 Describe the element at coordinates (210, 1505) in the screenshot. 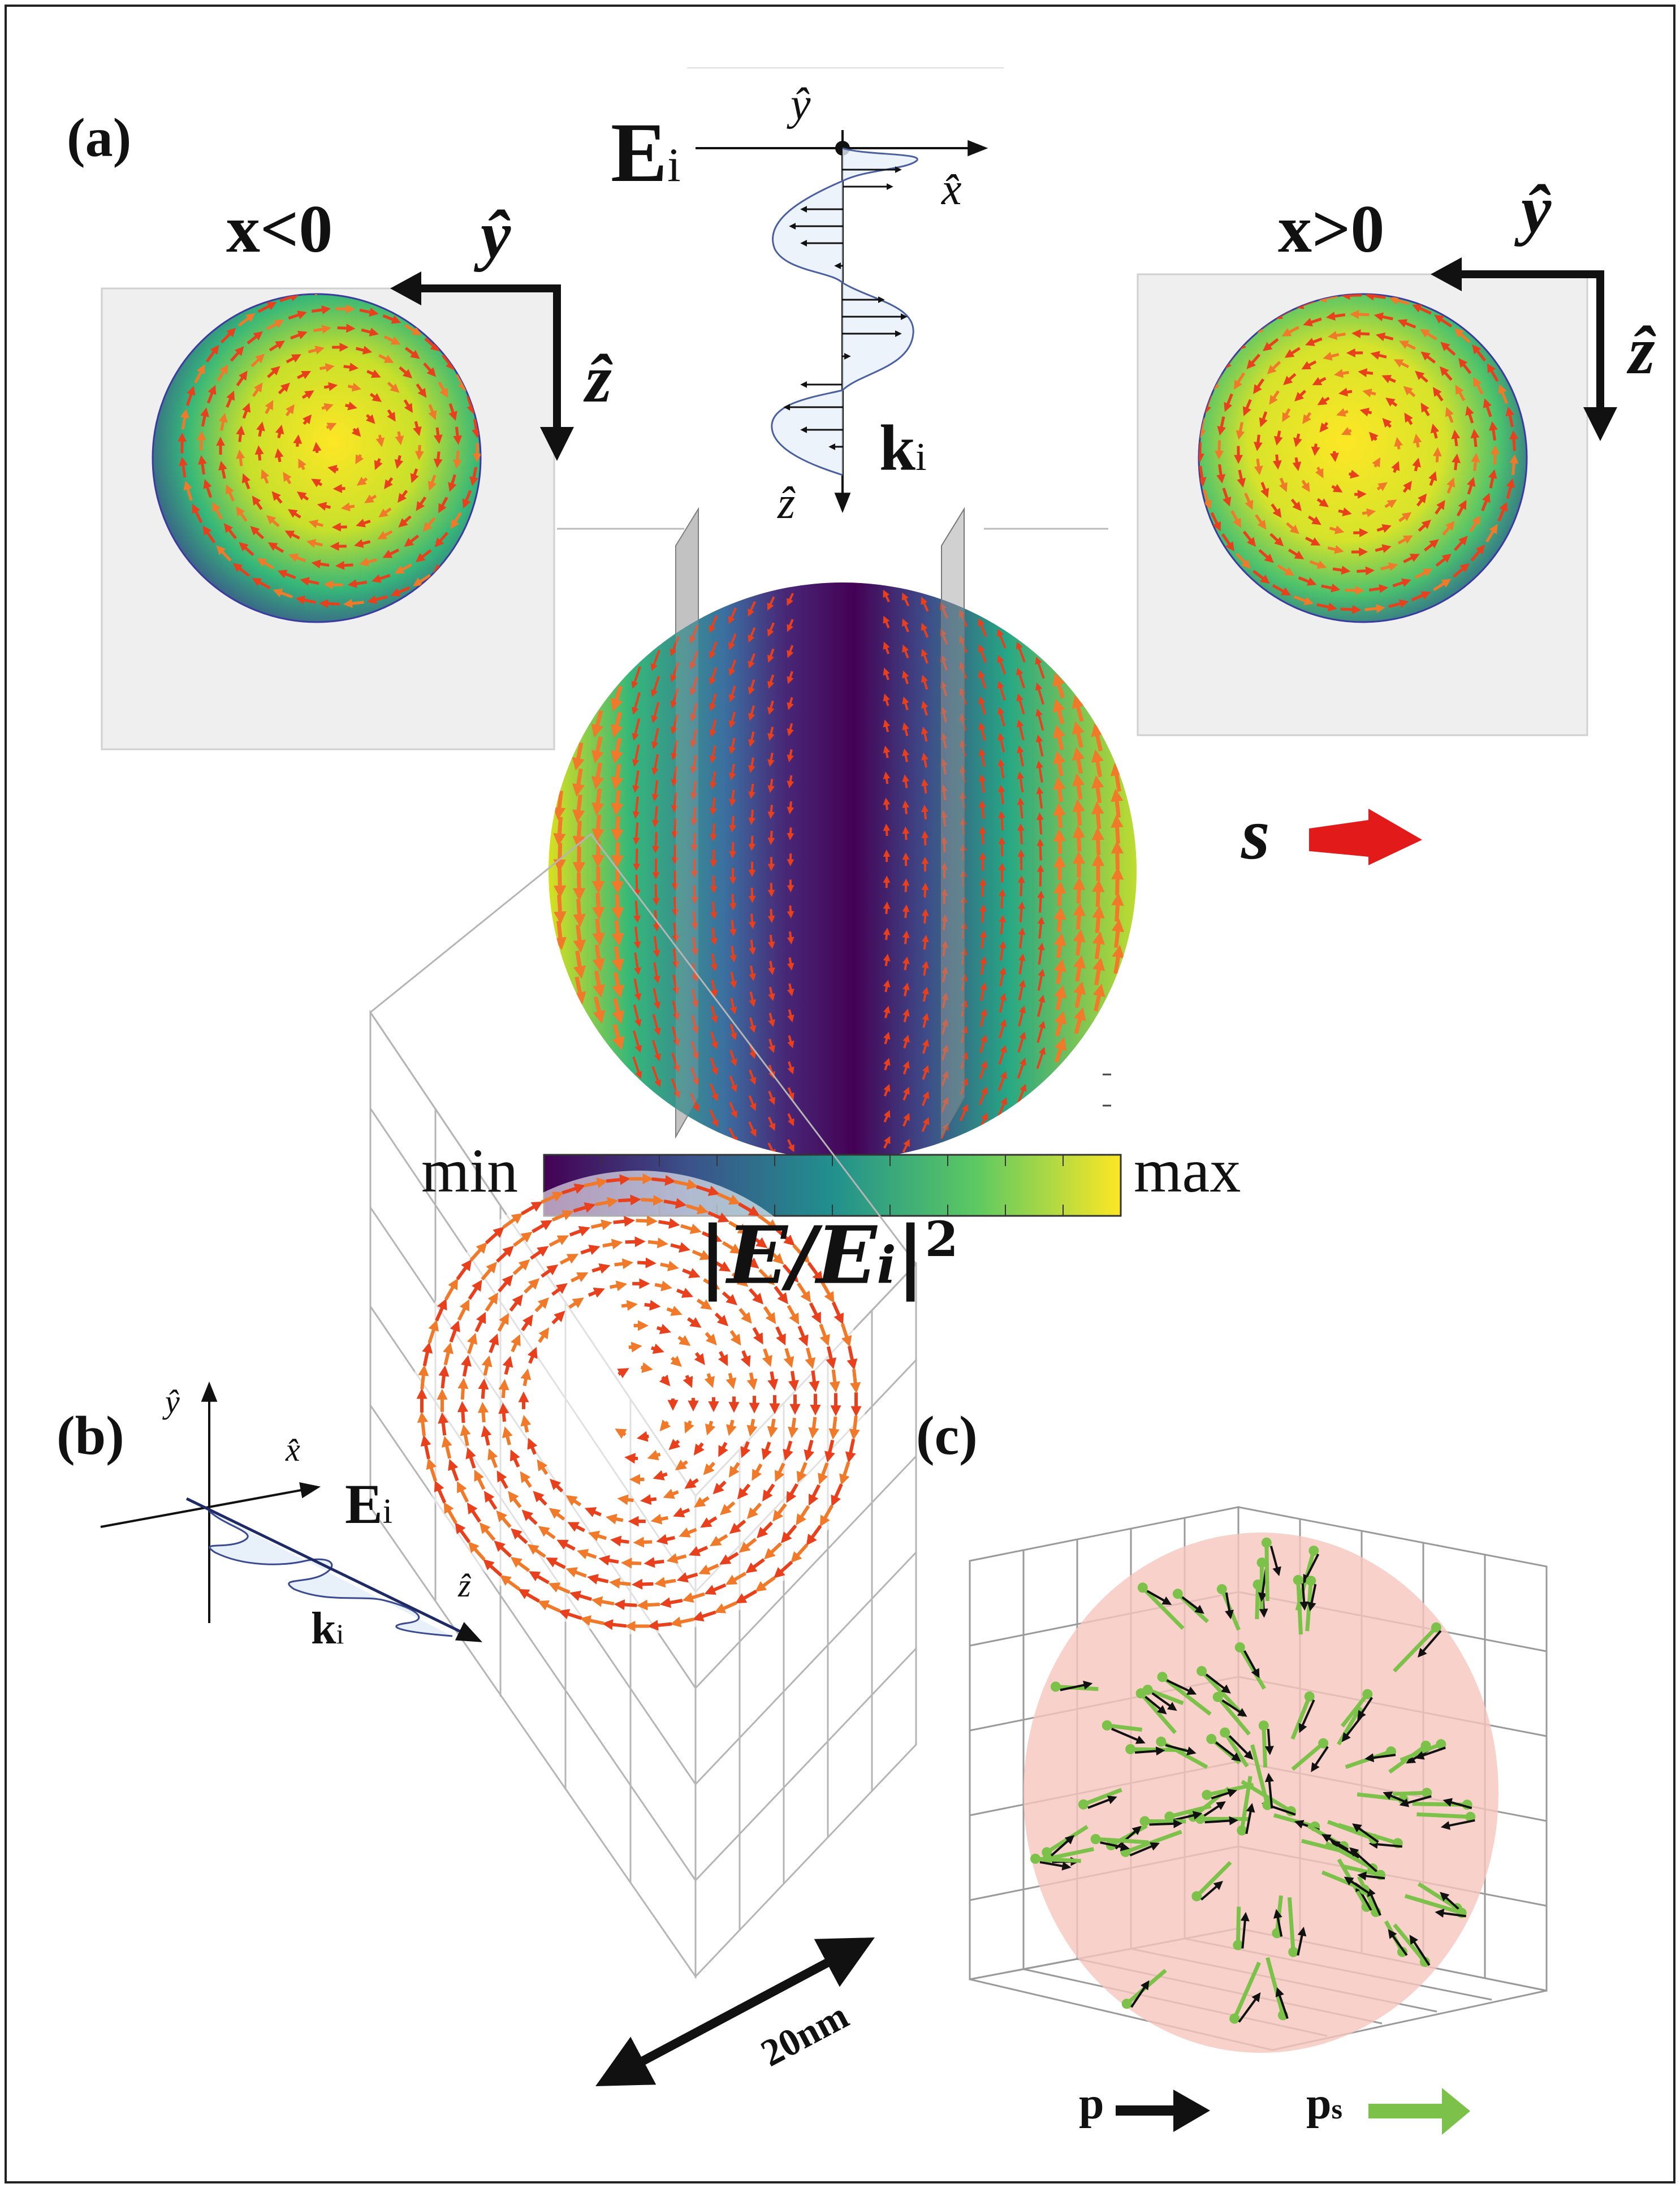

I see `panel-b-x-axis` at that location.